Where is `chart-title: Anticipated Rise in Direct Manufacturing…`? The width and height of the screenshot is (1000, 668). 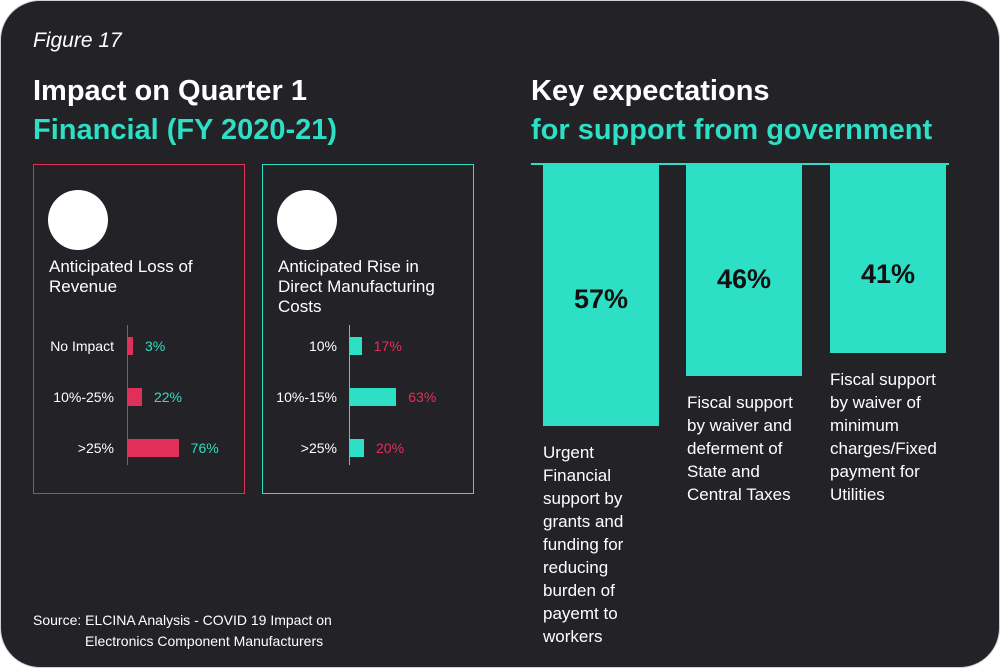
chart-title: Anticipated Rise in Direct Manufacturing… is located at coordinates (356, 286).